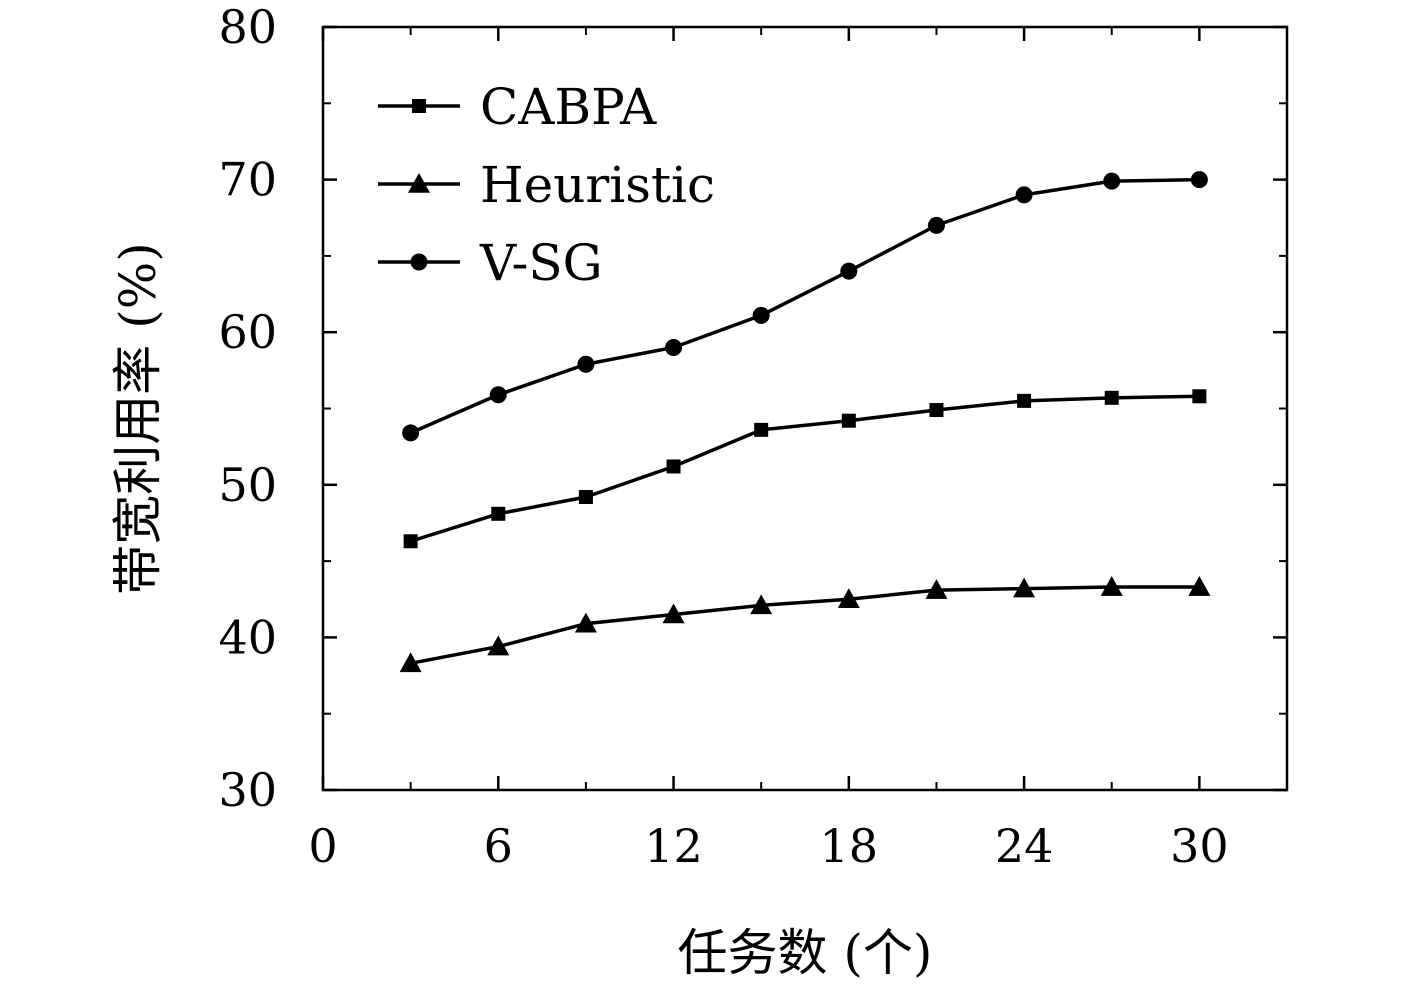 The image size is (1417, 992). I want to click on series-cabpa, so click(805, 469).